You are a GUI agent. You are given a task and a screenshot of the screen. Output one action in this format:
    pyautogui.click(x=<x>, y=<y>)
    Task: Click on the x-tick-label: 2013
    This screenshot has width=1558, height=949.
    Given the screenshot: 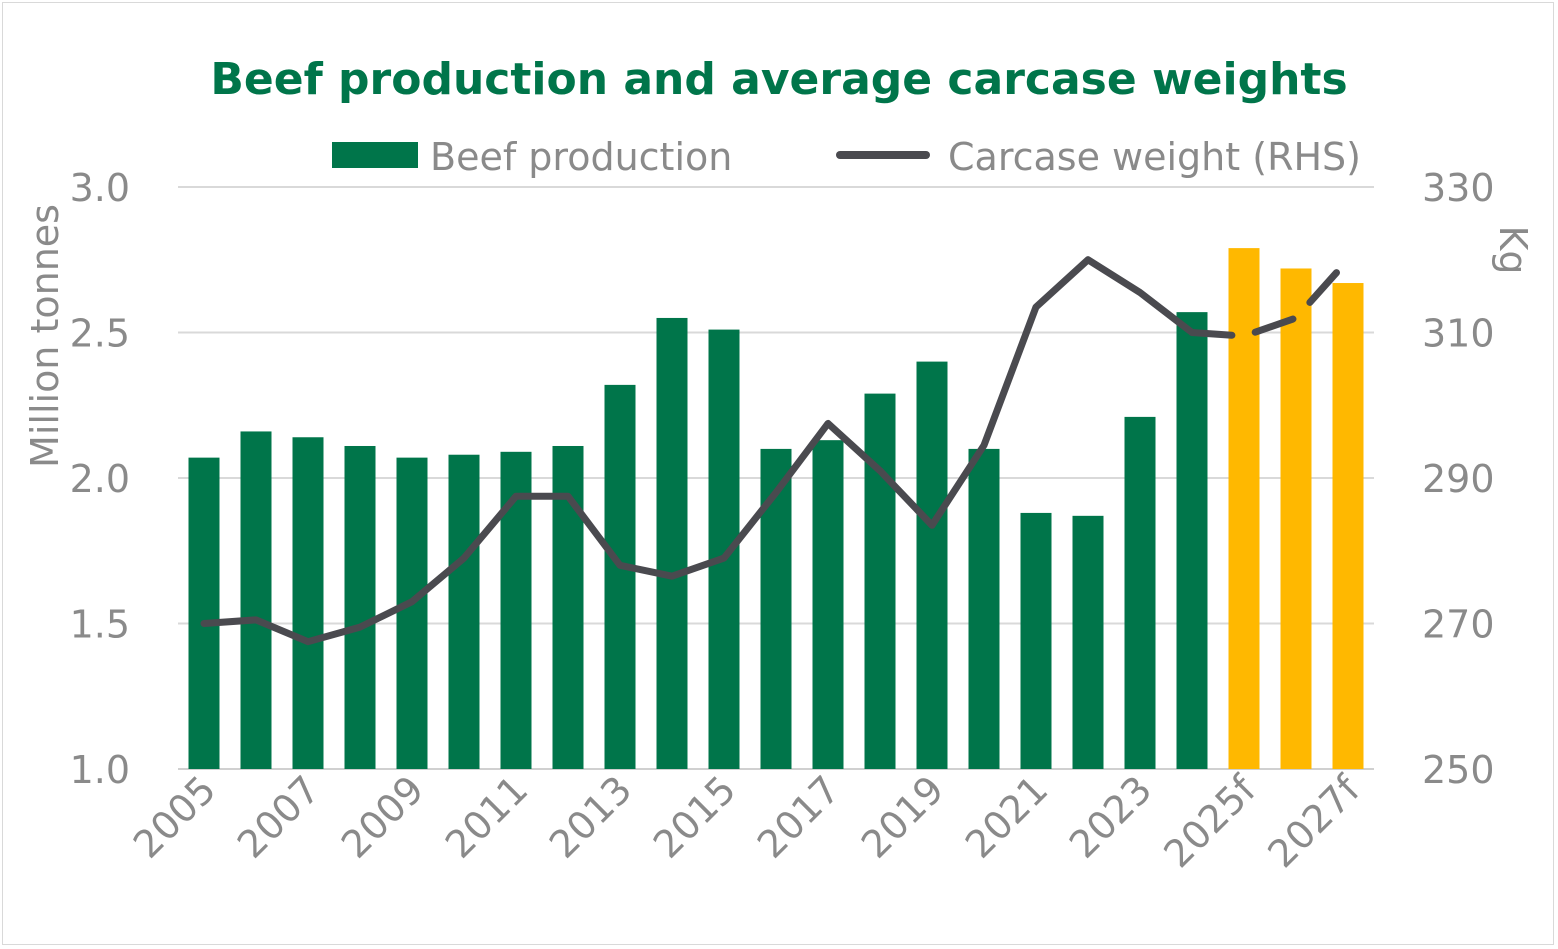 What is the action you would take?
    pyautogui.click(x=591, y=817)
    